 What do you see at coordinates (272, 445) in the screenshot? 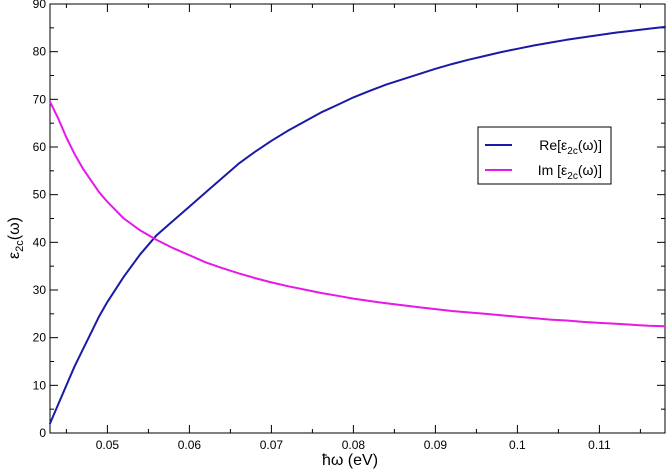
I see `x-tick-label: 0.07` at bounding box center [272, 445].